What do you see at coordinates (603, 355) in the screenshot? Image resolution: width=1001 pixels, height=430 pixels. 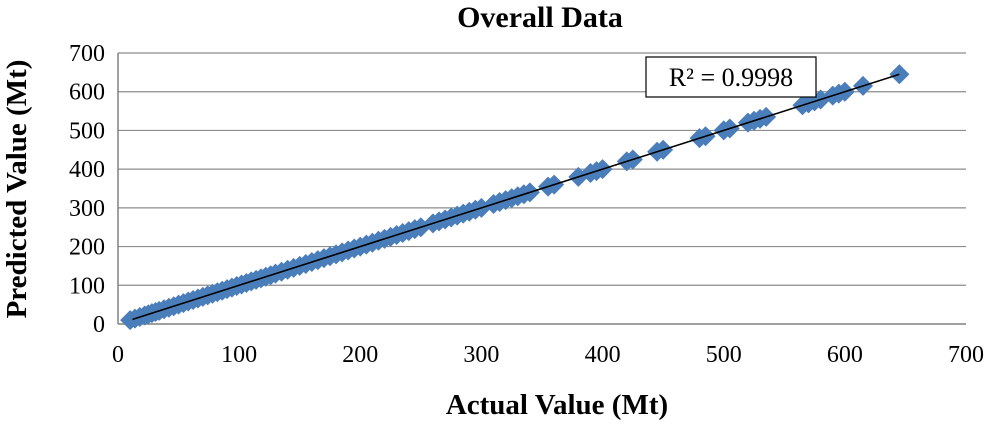 I see `x-tick-label: 400` at bounding box center [603, 355].